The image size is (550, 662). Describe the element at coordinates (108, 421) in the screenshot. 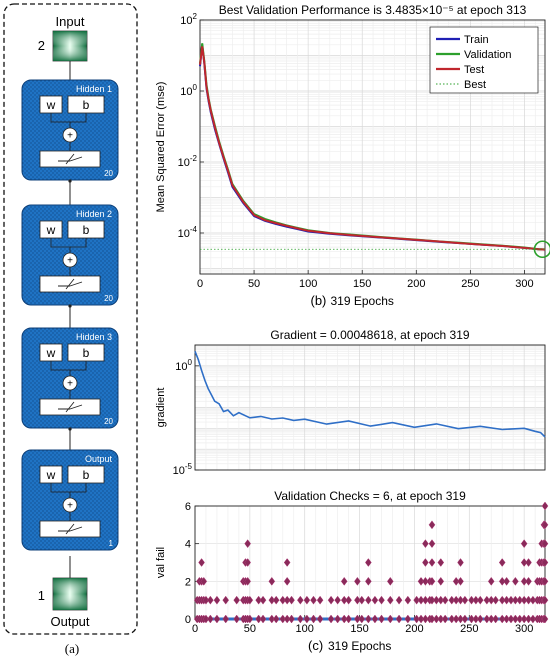

I see `layer-size: 20` at that location.